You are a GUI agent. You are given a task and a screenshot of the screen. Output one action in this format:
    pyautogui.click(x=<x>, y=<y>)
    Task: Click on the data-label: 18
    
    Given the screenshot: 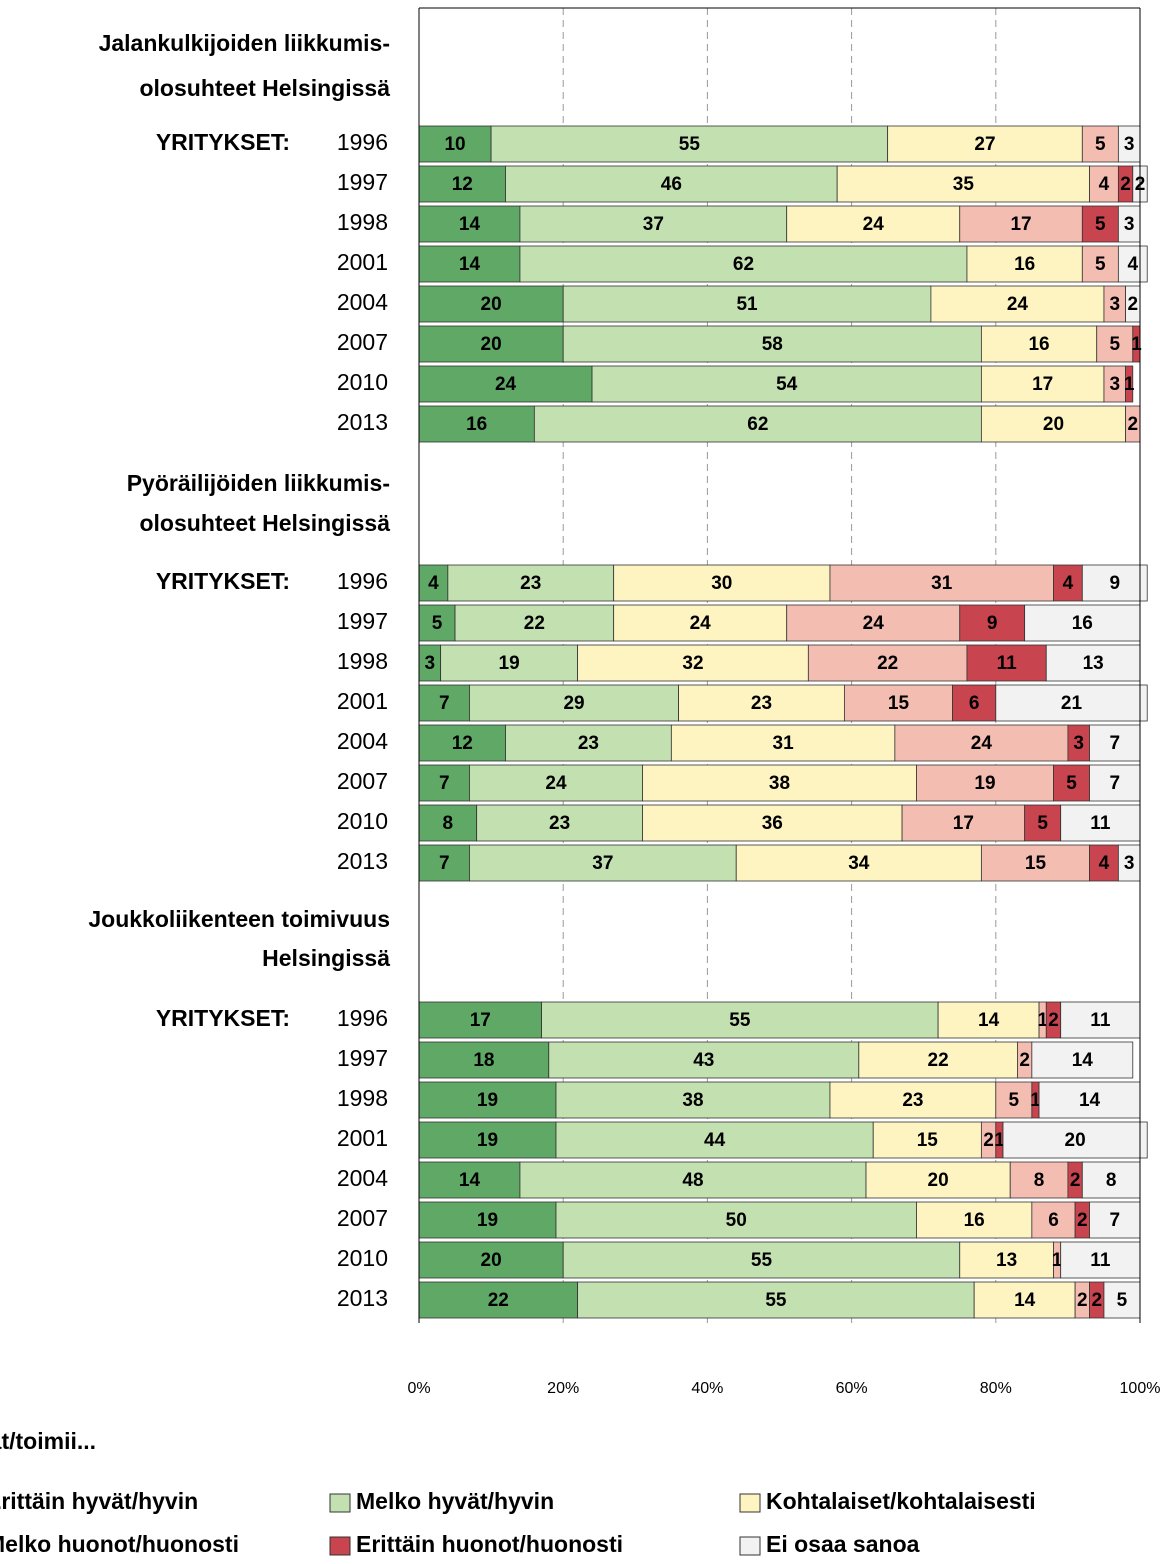 What is the action you would take?
    pyautogui.click(x=483, y=1060)
    